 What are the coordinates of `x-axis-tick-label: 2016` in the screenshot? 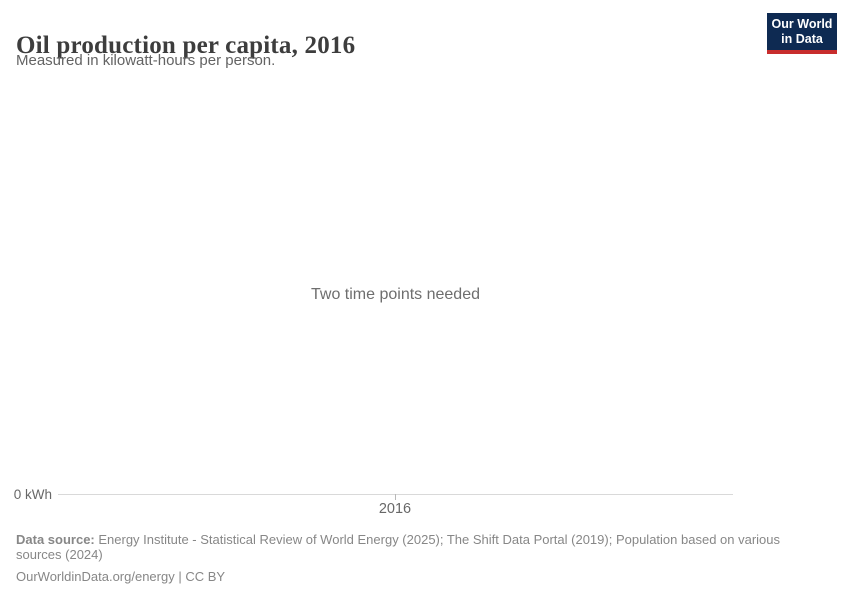 It's located at (395, 509).